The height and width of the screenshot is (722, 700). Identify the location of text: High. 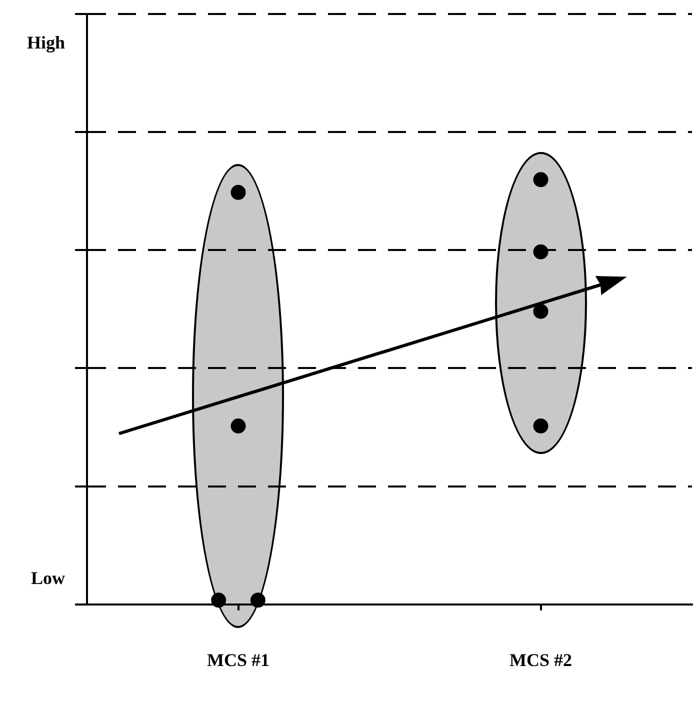
(45, 42).